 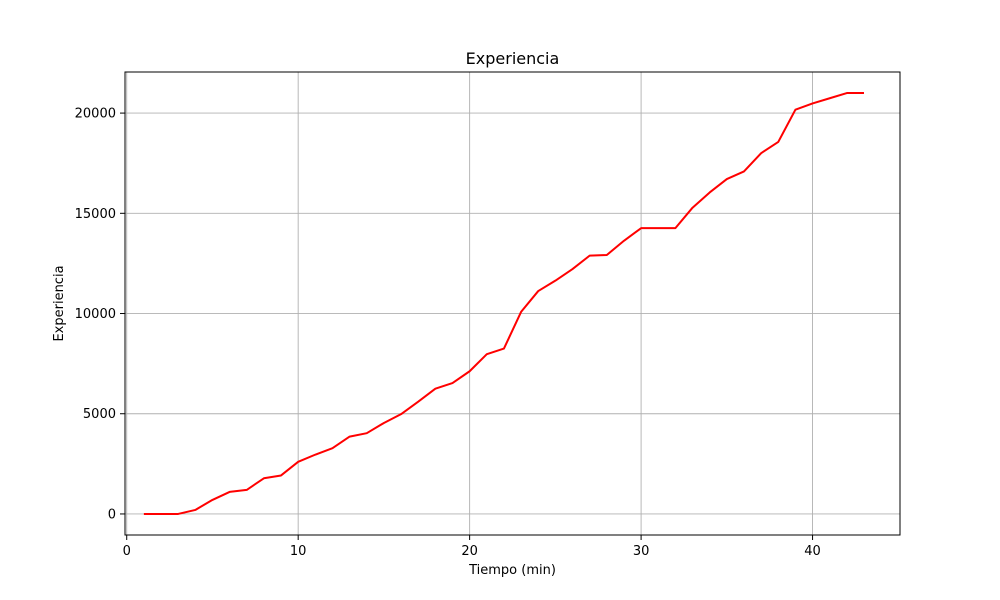 What do you see at coordinates (95, 114) in the screenshot?
I see `y-tick-label: 20000` at bounding box center [95, 114].